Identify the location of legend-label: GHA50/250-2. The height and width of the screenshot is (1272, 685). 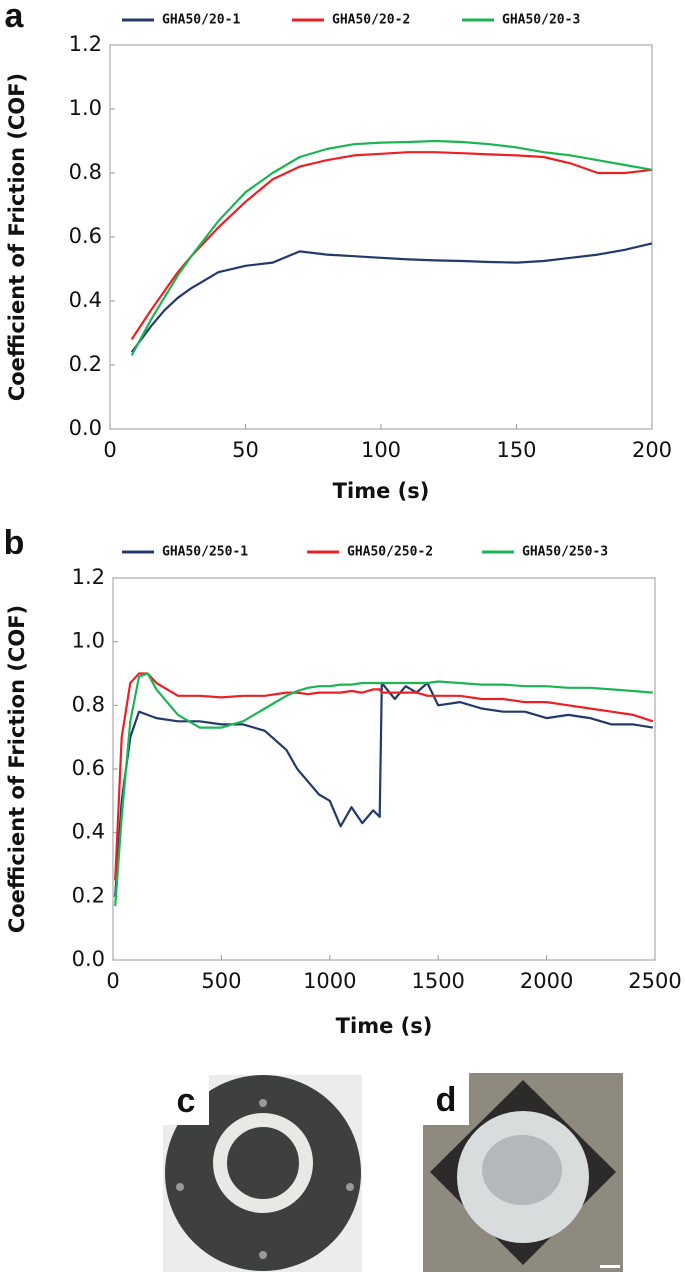
(390, 552).